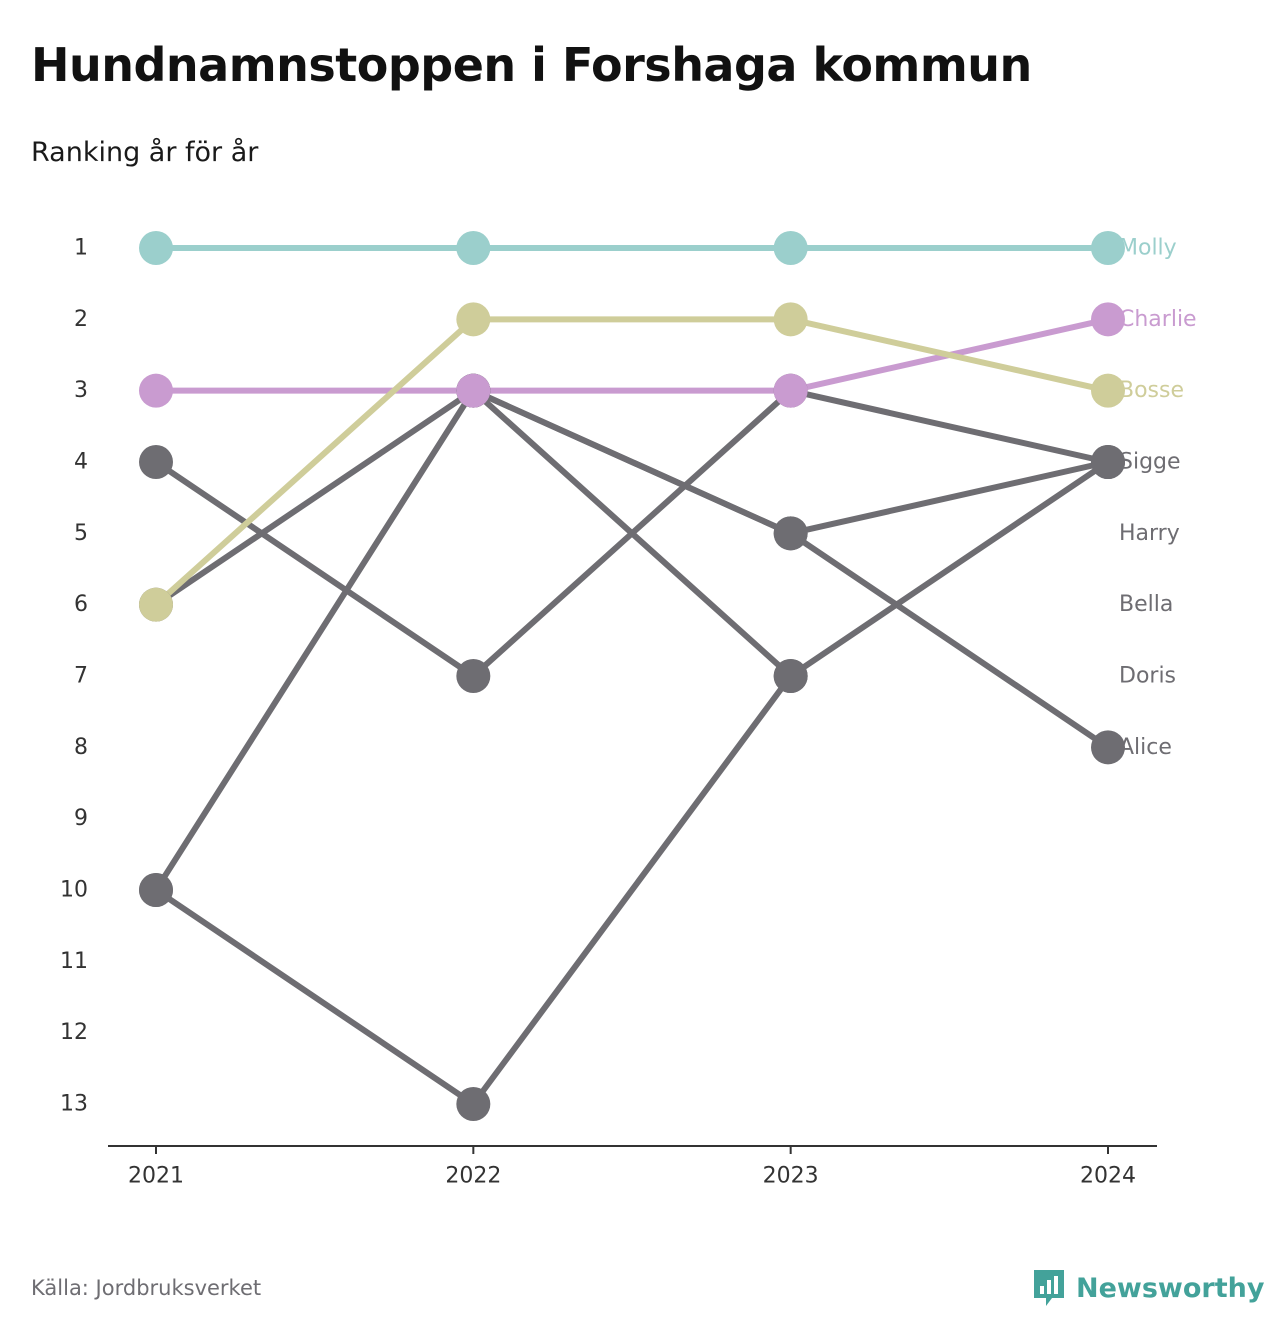  What do you see at coordinates (156, 462) in the screenshot?
I see `point-doris-2021` at bounding box center [156, 462].